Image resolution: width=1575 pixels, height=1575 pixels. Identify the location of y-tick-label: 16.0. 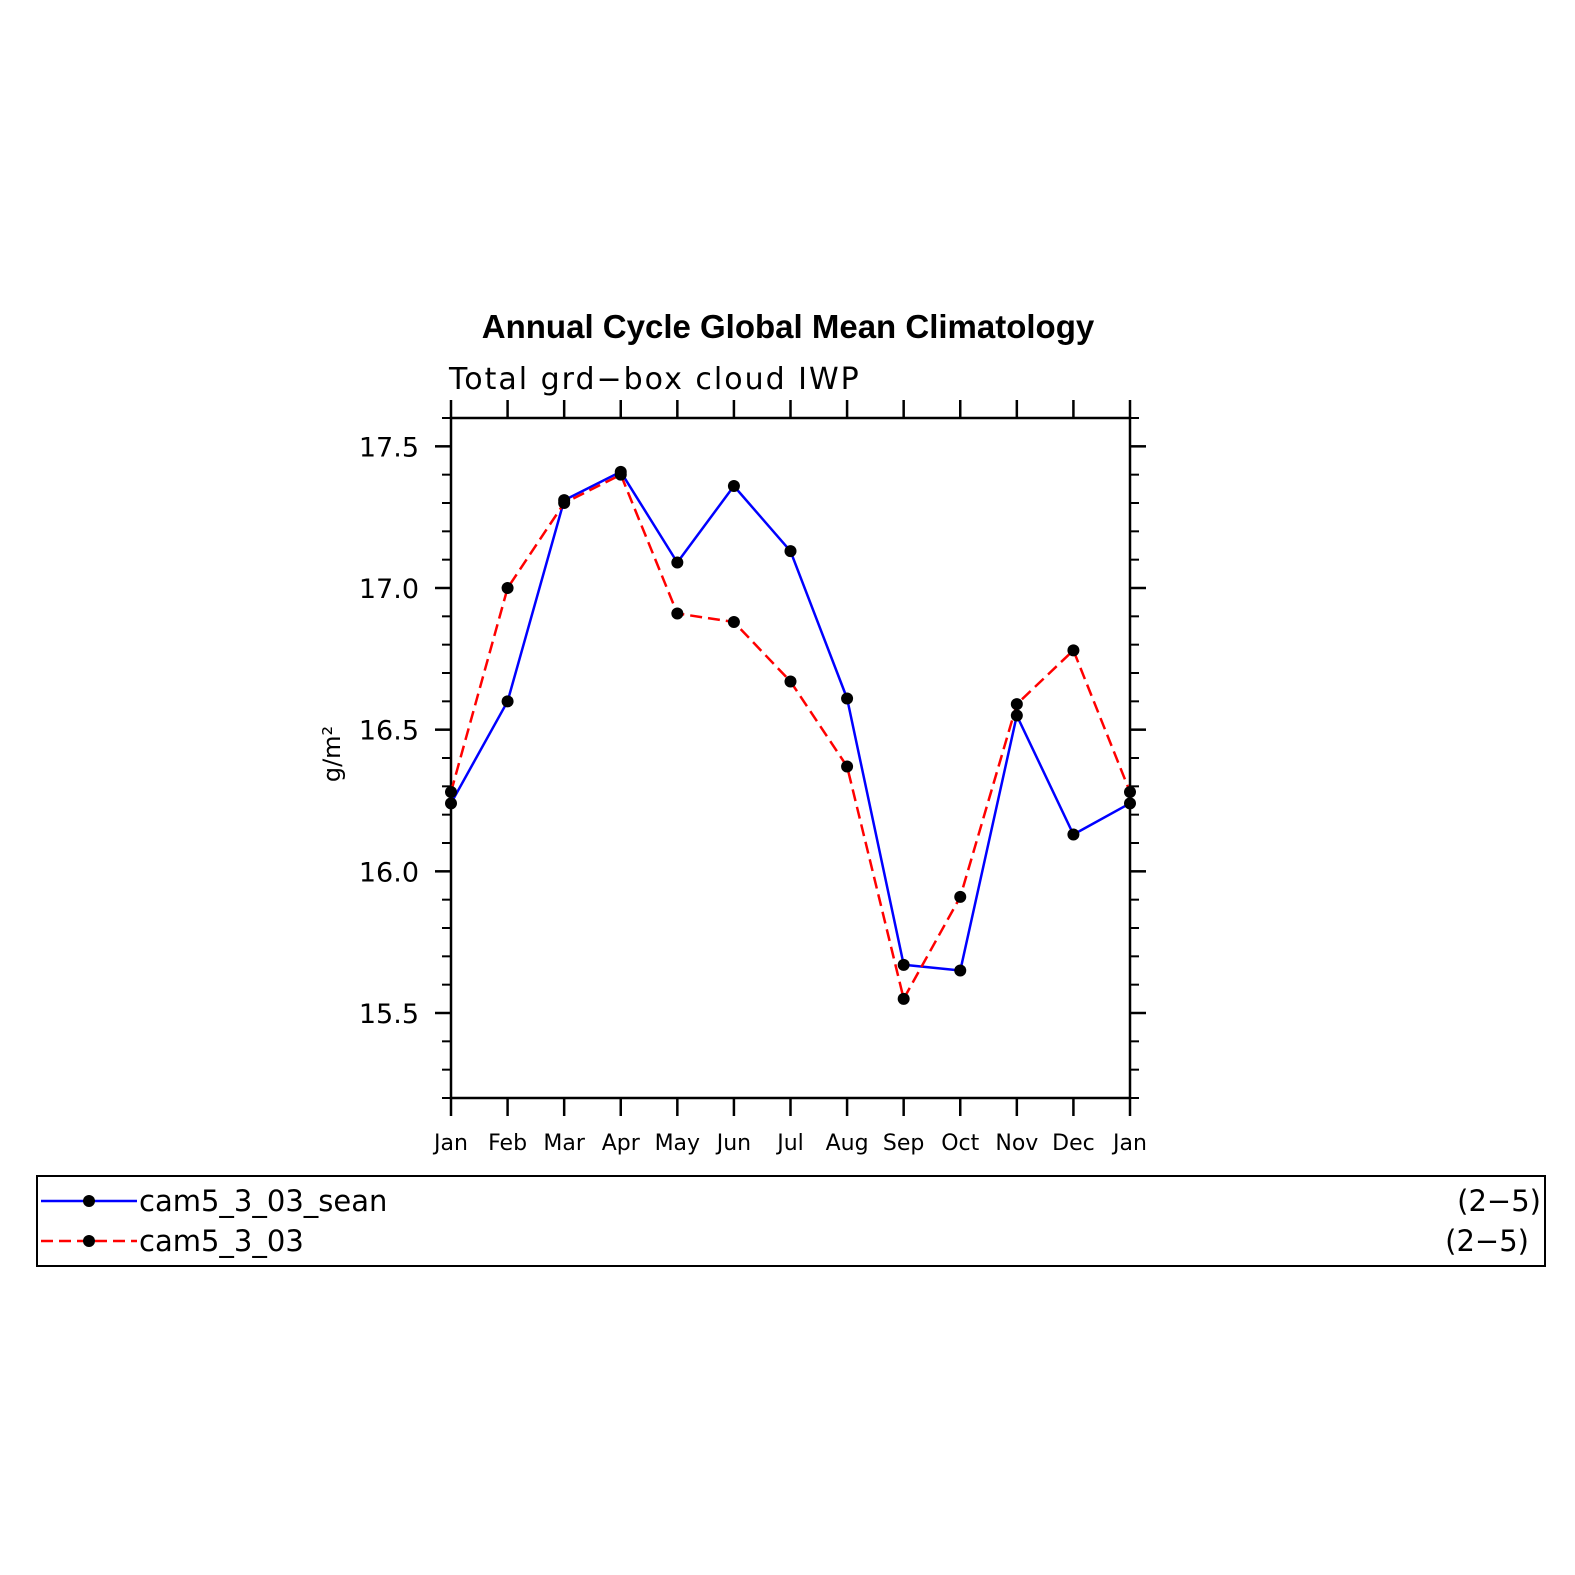
(389, 872).